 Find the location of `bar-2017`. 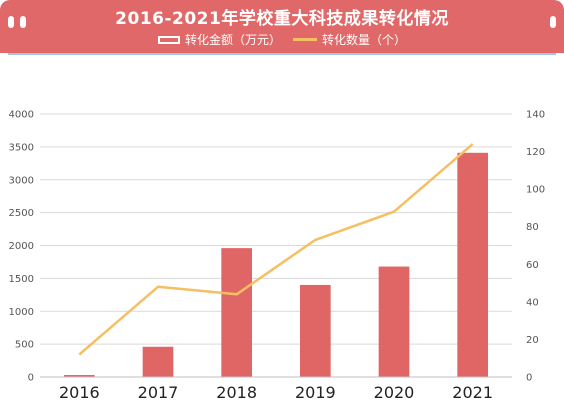

bar-2017 is located at coordinates (158, 361).